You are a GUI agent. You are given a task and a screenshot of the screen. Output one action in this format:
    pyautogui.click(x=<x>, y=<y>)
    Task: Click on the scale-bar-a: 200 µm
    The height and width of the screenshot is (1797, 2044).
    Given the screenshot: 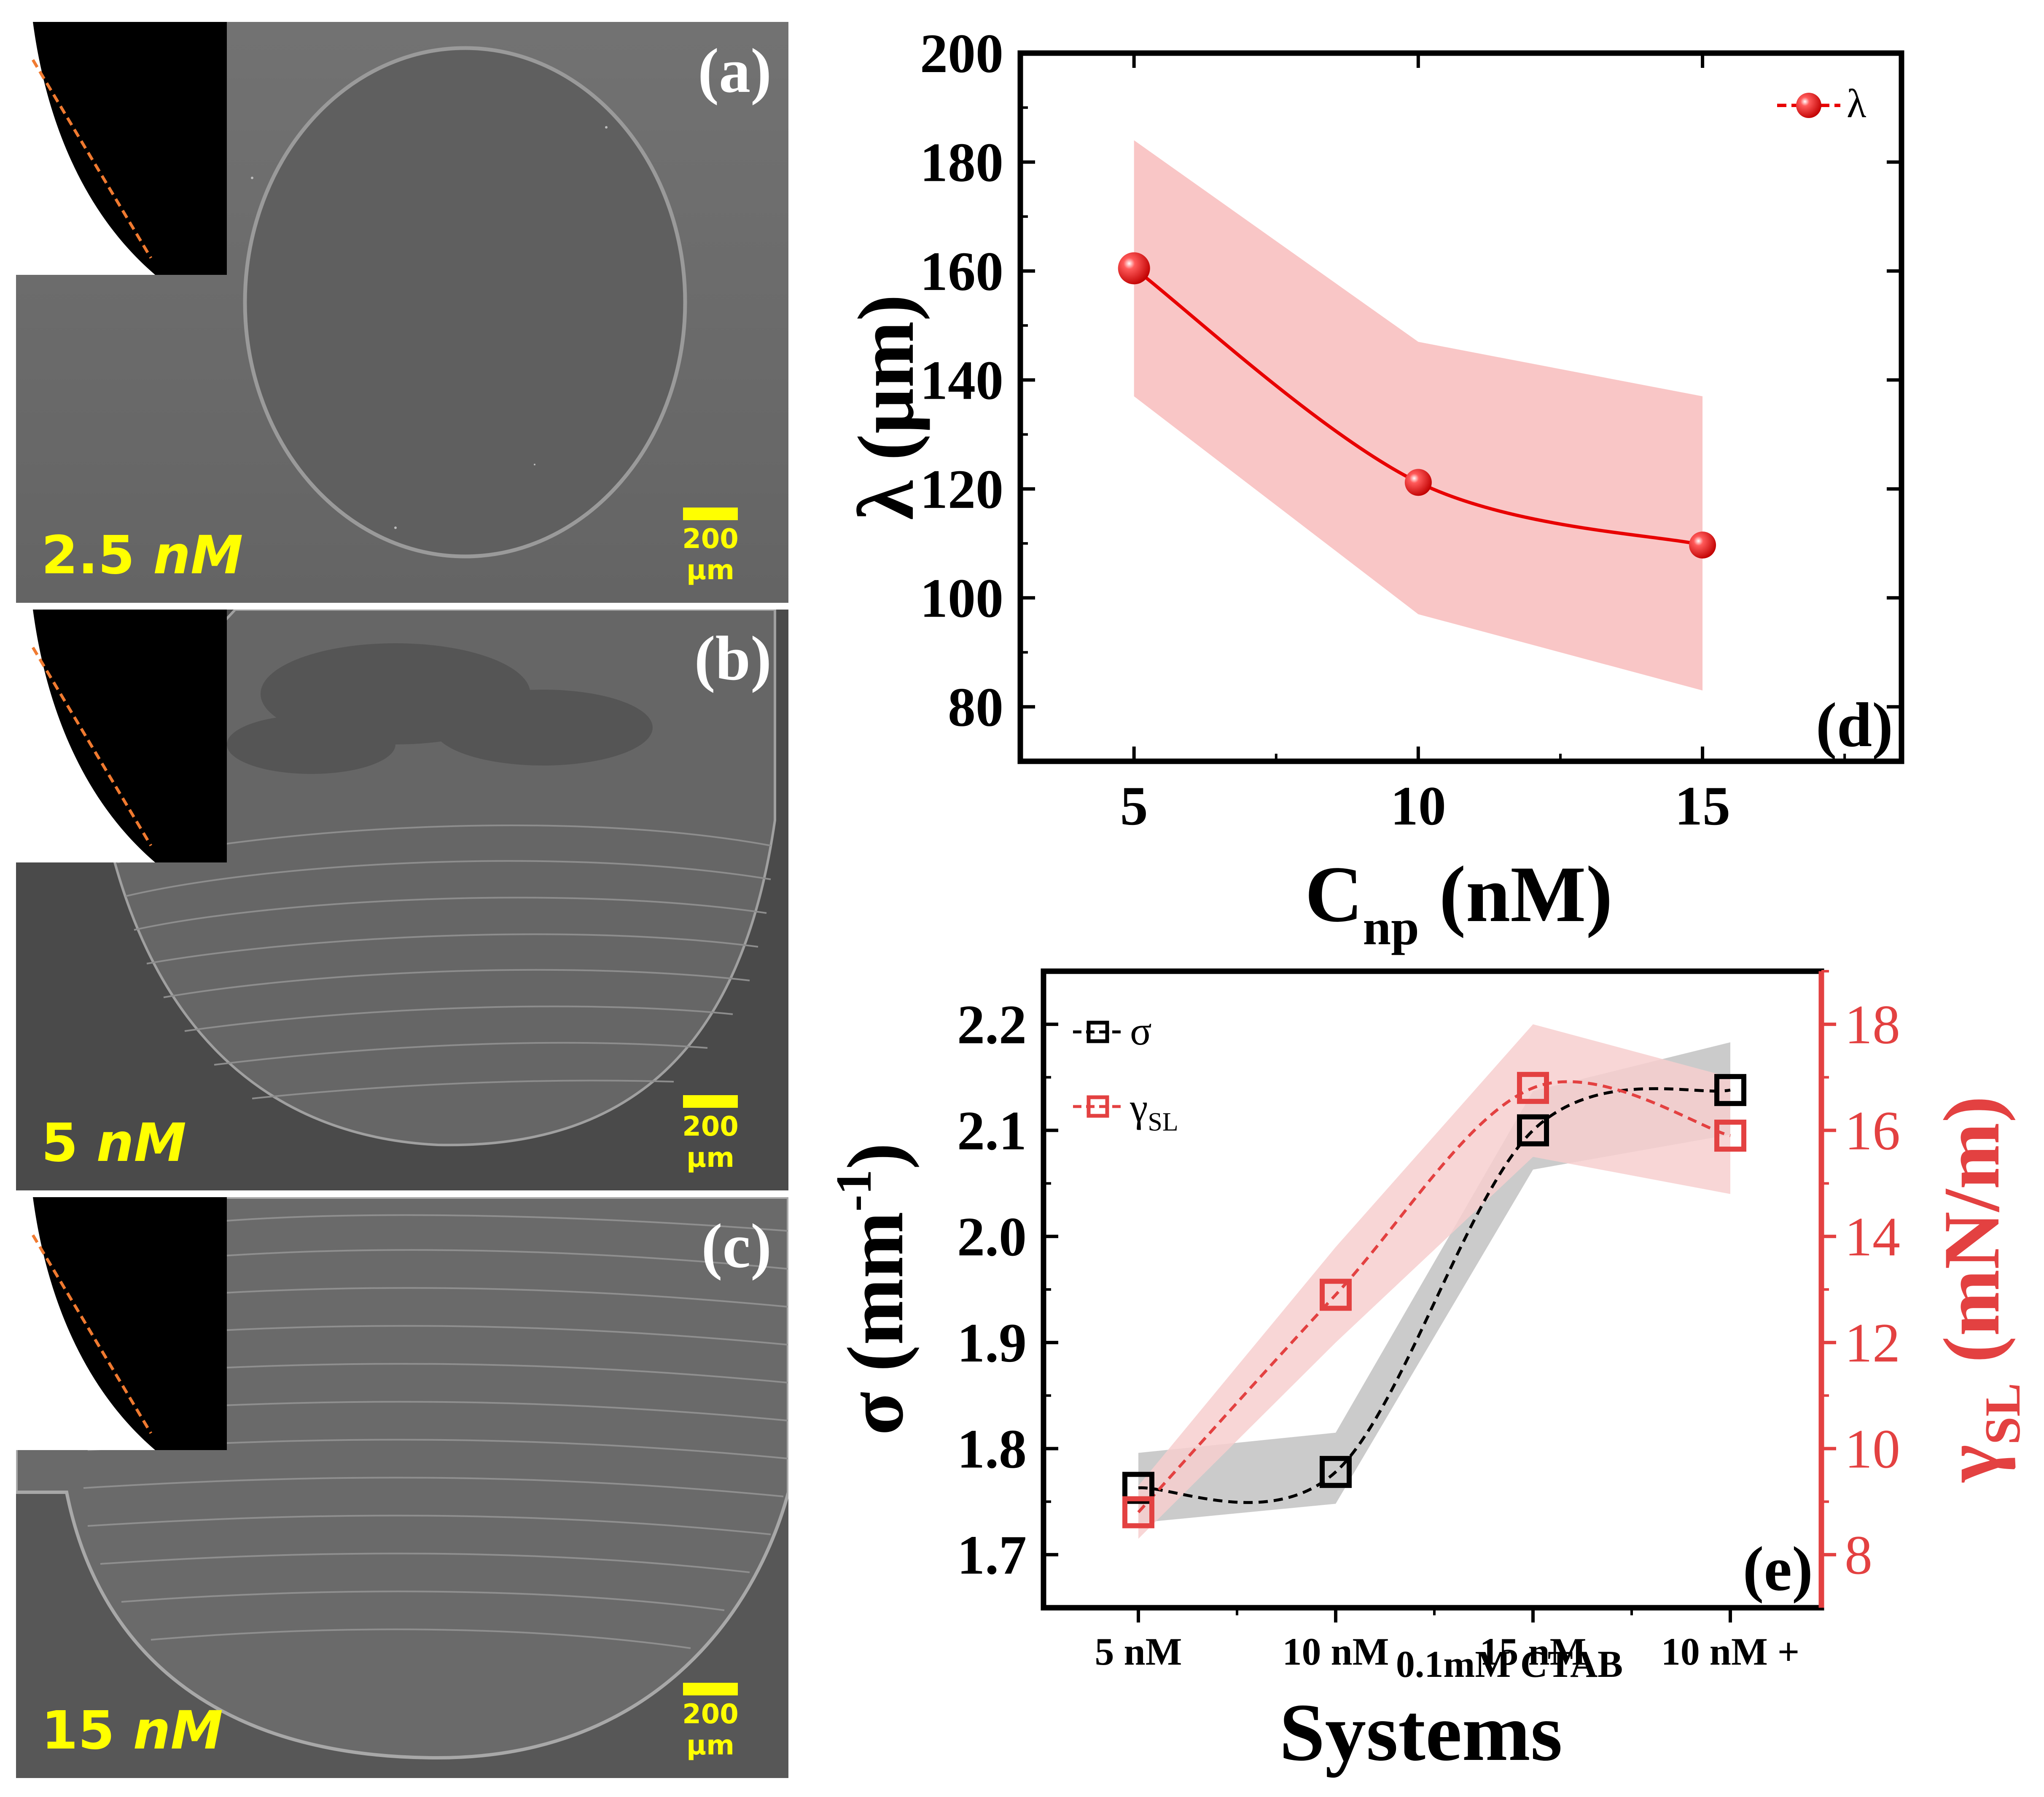 What is the action you would take?
    pyautogui.click(x=711, y=547)
    